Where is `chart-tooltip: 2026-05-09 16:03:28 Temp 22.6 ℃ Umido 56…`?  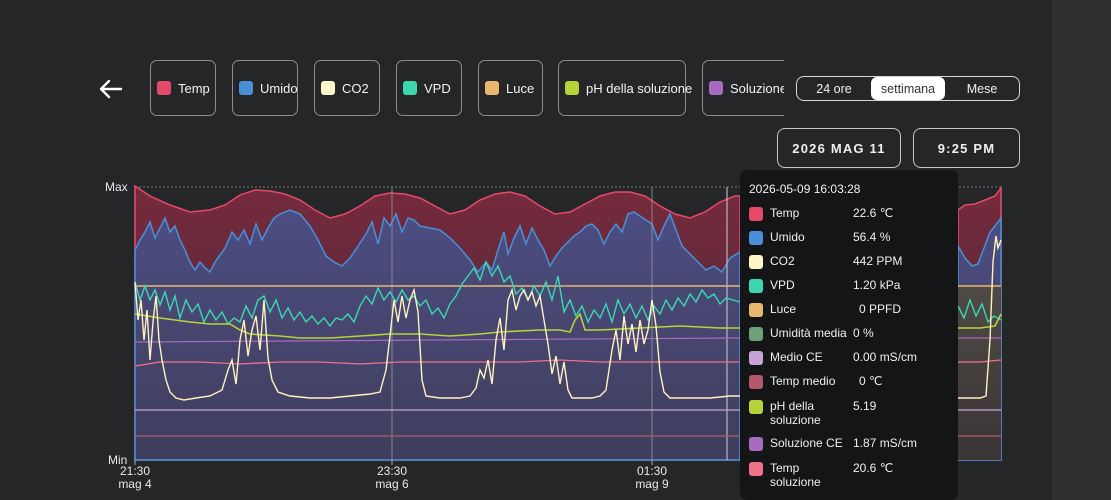 chart-tooltip: 2026-05-09 16:03:28 Temp 22.6 ℃ Umido 56… is located at coordinates (849, 335).